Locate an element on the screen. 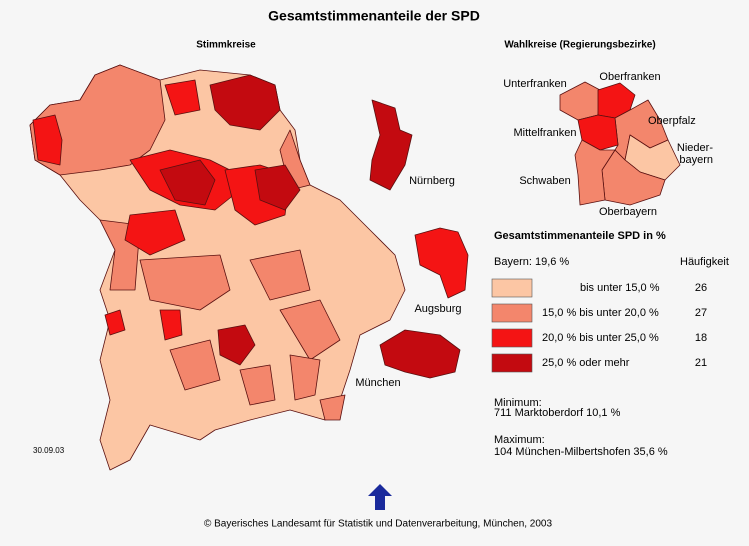  minimum-text: 711 Marktoberdorf 10,1 % is located at coordinates (557, 413).